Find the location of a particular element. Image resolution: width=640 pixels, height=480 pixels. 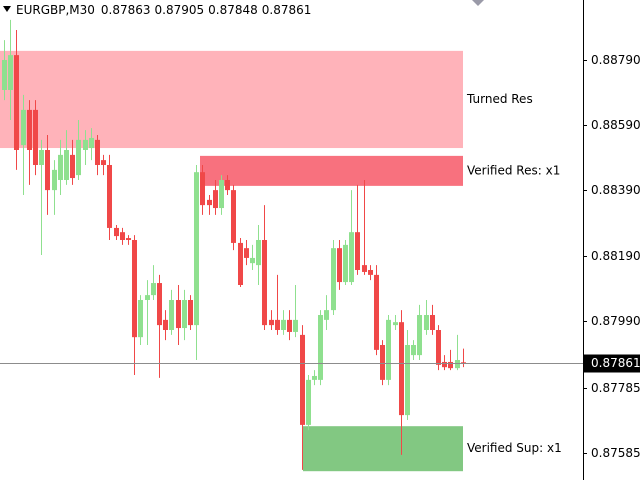

header: EURGBP,M30 0.87863 0.87905 0.87848 0.87861 is located at coordinates (157, 10).